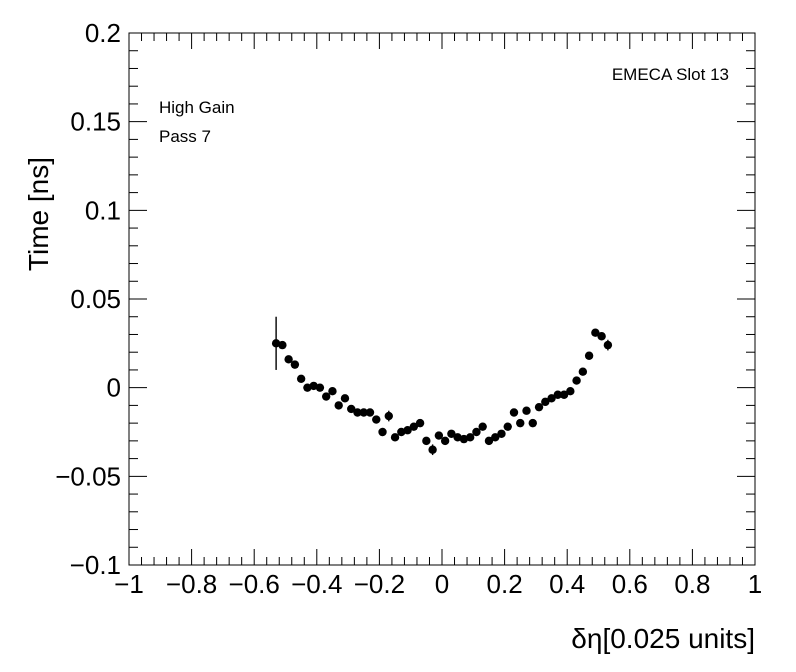 The image size is (796, 672). What do you see at coordinates (755, 584) in the screenshot?
I see `x-tick-label: 1` at bounding box center [755, 584].